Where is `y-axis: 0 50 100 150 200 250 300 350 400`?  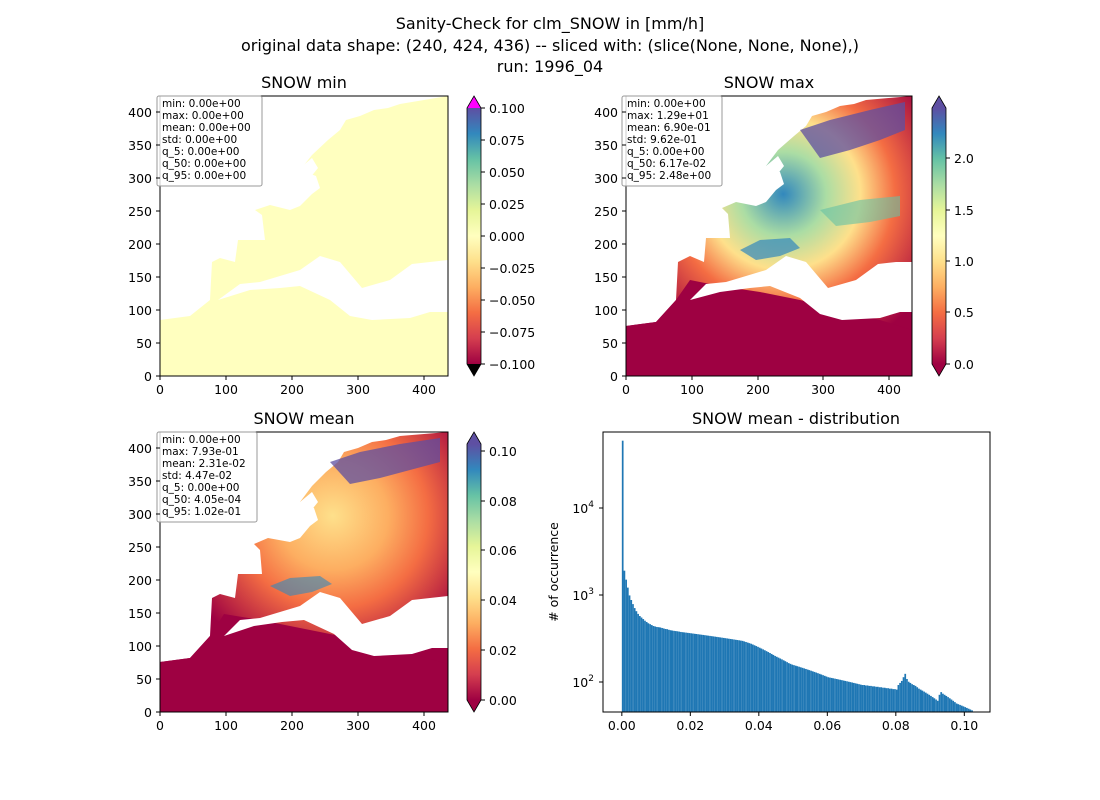
y-axis: 0 50 100 150 200 250 300 350 400 is located at coordinates (144, 580).